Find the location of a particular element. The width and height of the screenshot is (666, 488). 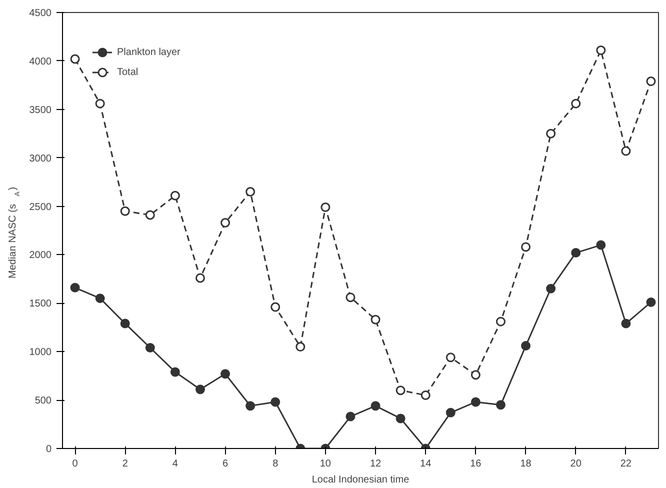

legend-label: Total is located at coordinates (127, 72).